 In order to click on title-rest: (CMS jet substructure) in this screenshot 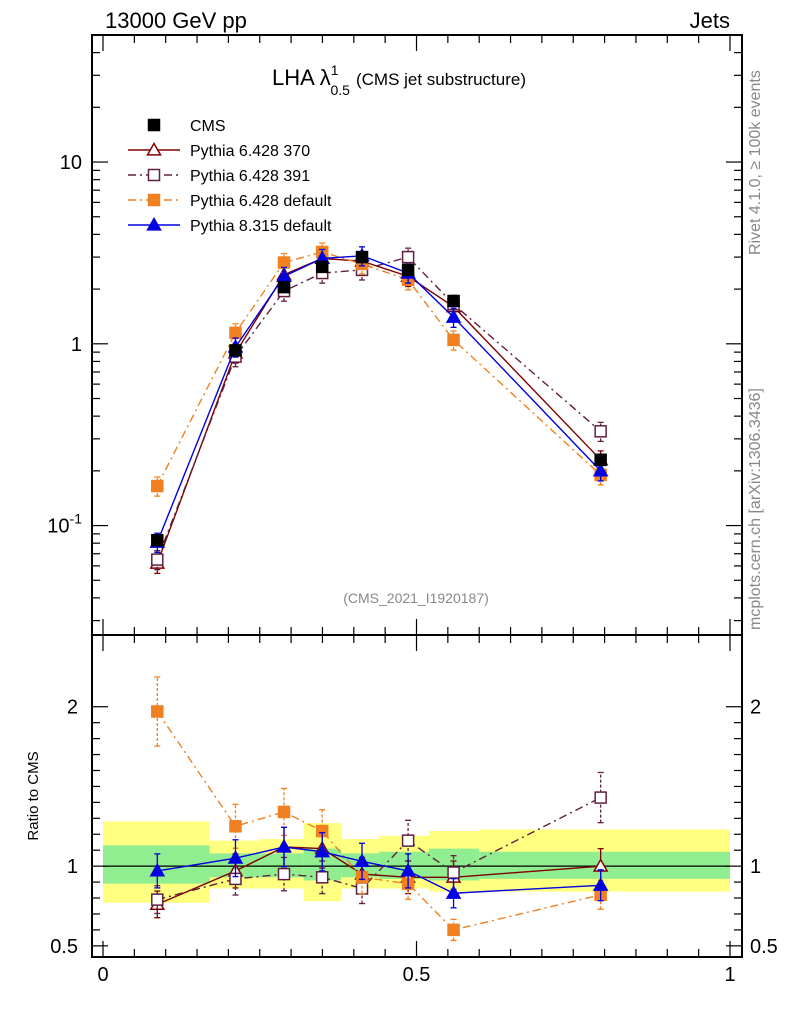, I will do `click(441, 79)`.